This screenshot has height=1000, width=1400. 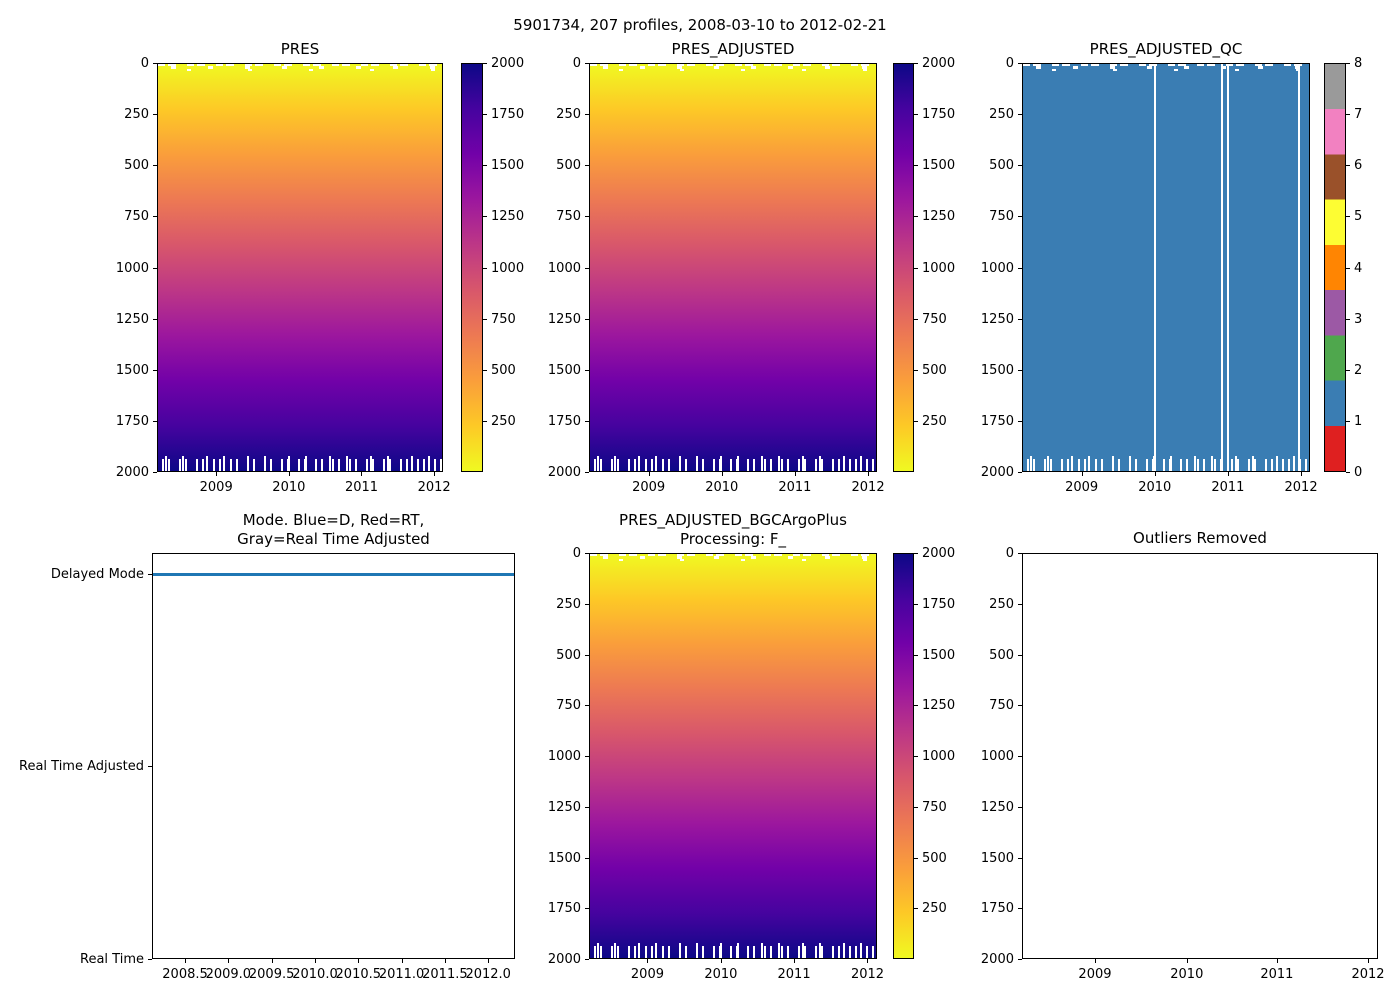 I want to click on tick-label: 2, so click(x=1358, y=370).